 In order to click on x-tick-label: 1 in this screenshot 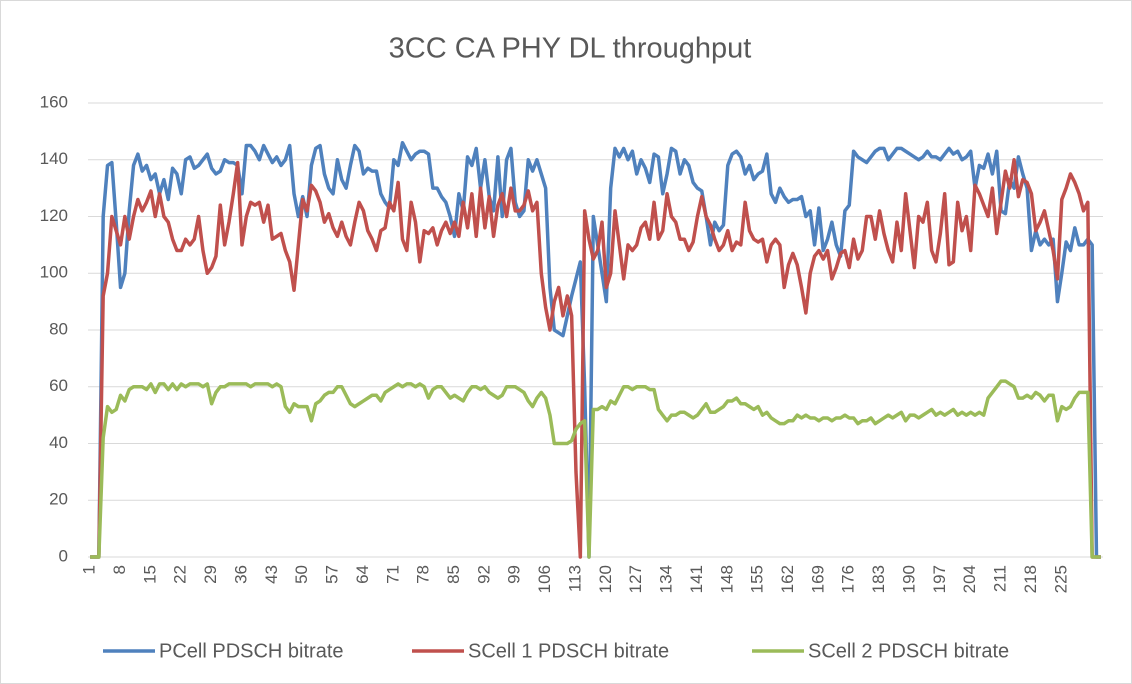, I will do `click(89, 569)`.